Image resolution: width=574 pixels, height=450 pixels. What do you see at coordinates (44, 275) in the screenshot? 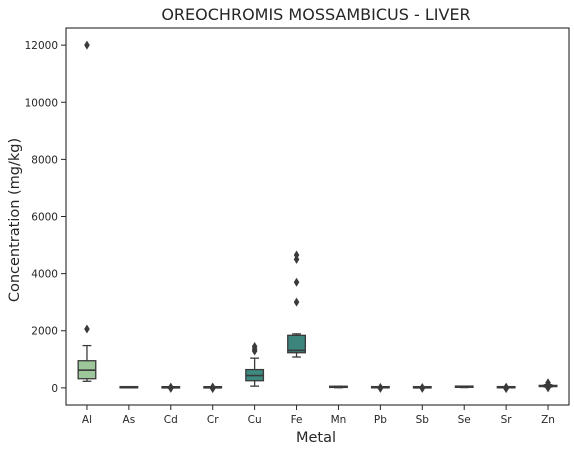
I see `y-tick-label-4000: 4000` at bounding box center [44, 275].